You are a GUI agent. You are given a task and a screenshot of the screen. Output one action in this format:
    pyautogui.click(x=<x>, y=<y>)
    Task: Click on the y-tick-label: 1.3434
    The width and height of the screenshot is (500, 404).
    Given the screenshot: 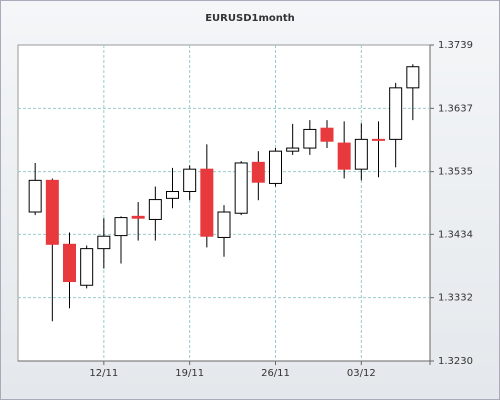 What is the action you would take?
    pyautogui.click(x=455, y=234)
    